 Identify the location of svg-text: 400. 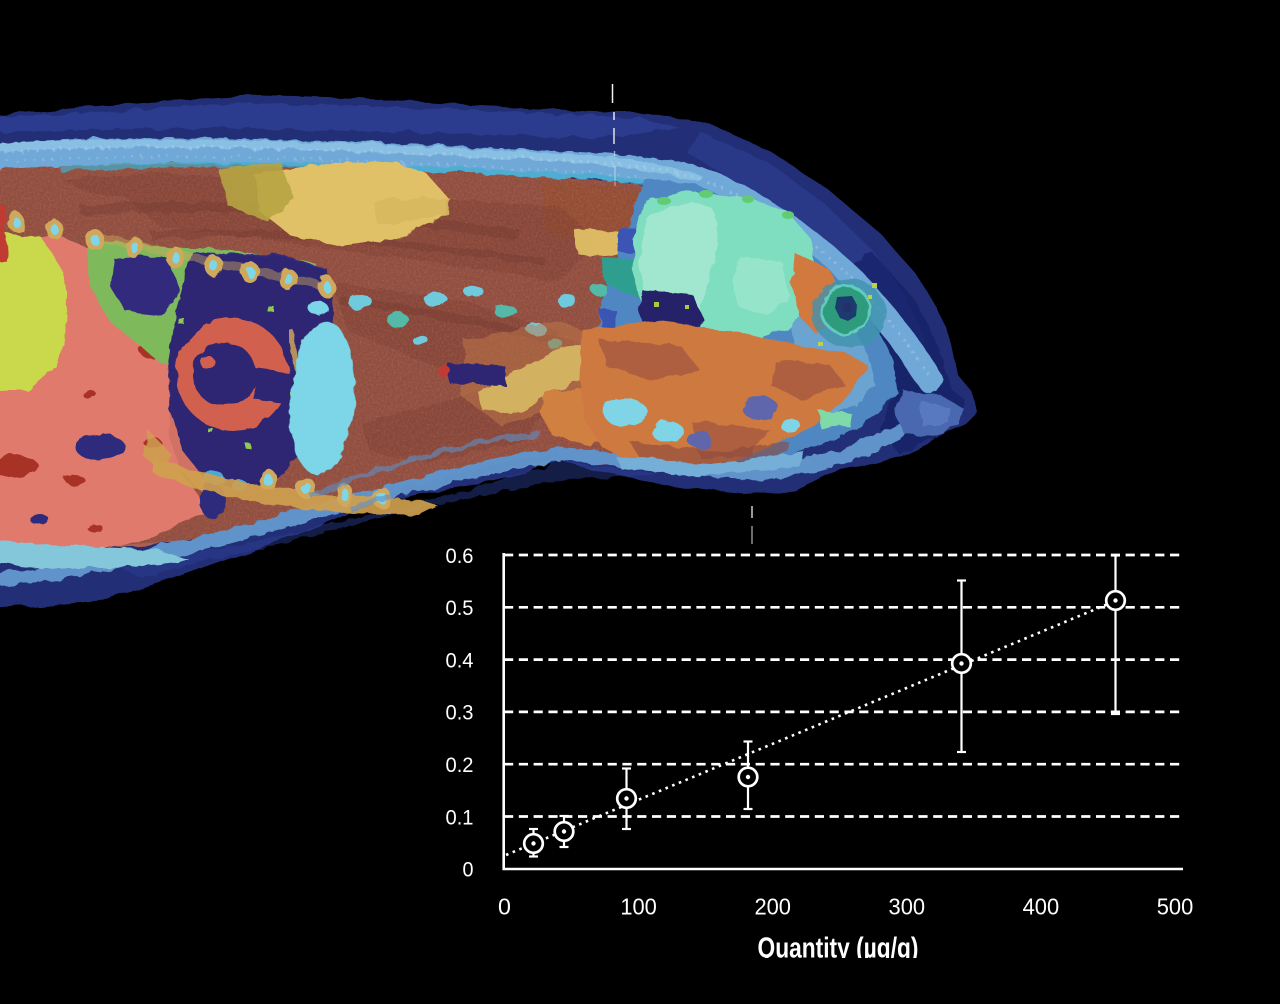
(1041, 907).